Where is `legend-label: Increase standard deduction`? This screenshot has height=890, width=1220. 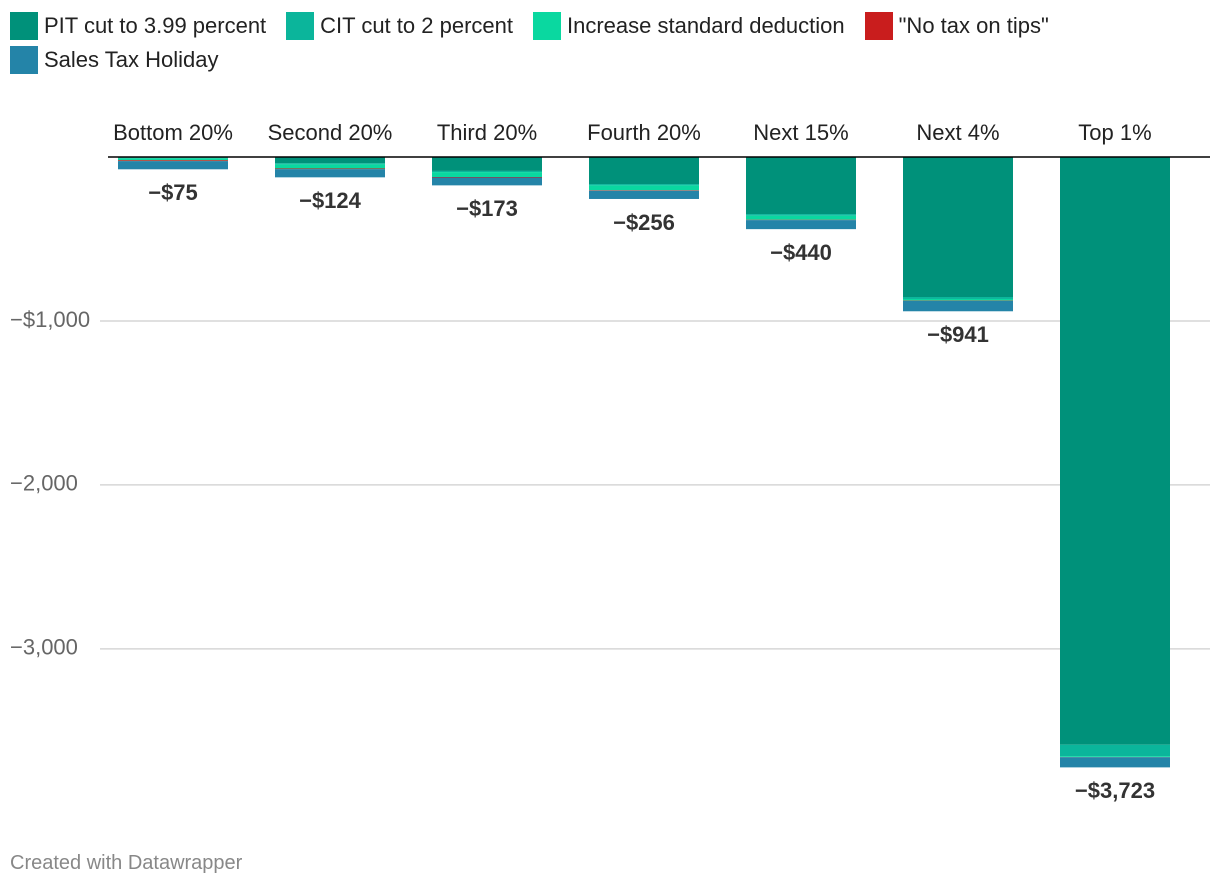 legend-label: Increase standard deduction is located at coordinates (705, 25).